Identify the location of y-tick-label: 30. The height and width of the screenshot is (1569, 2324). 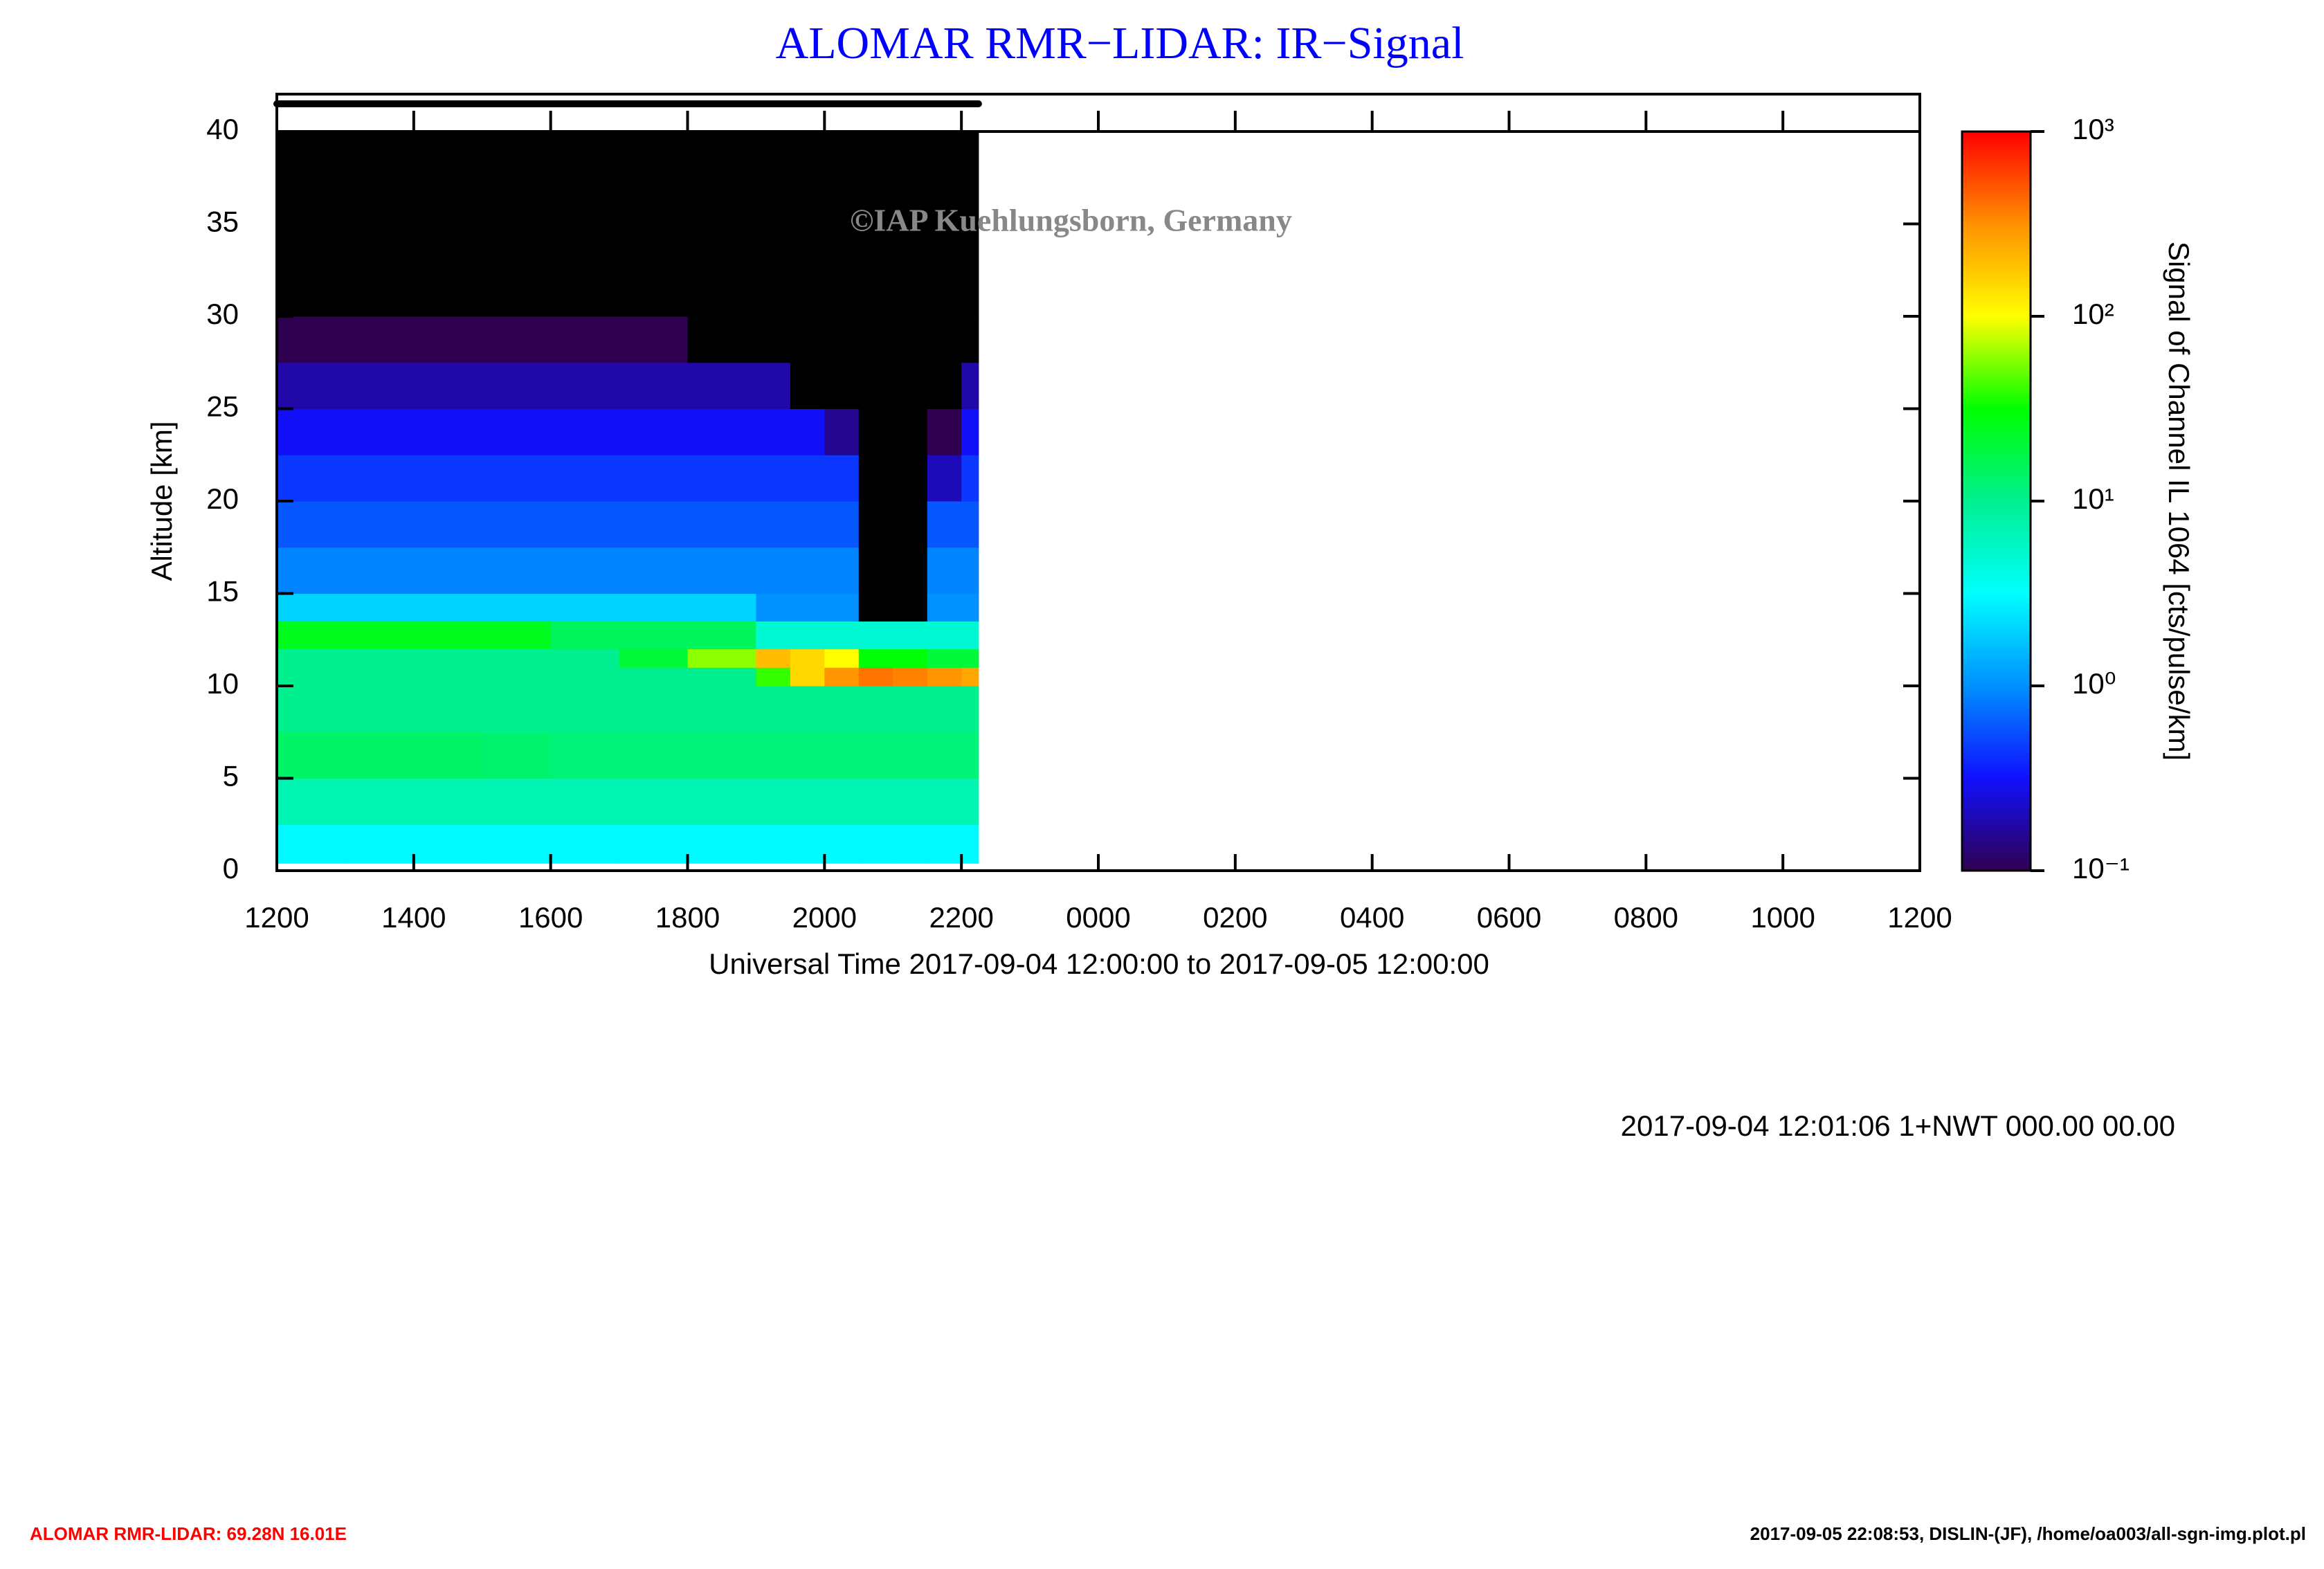
(223, 314).